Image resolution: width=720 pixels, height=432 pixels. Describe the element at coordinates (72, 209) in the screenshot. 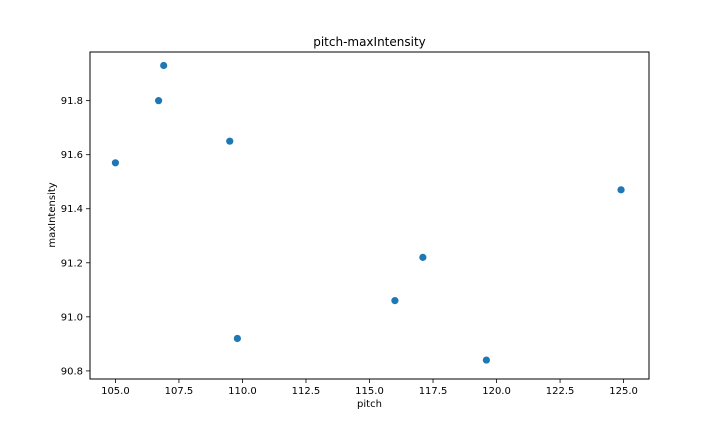

I see `y-tick-label: 91.4` at that location.